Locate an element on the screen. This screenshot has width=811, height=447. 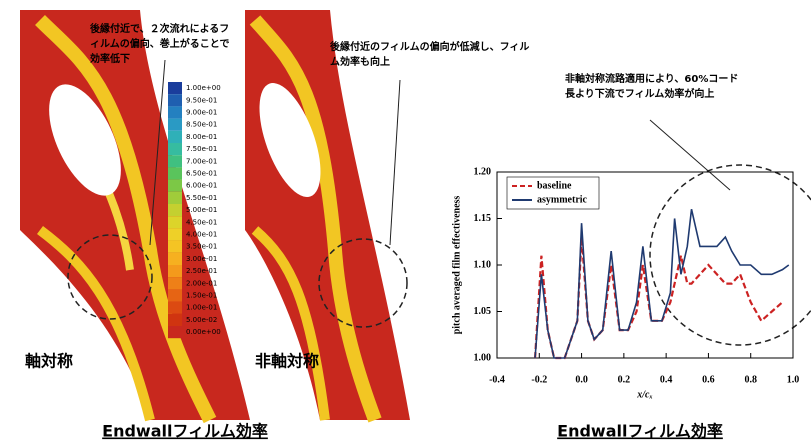
annotation: 後縁付近で、２次流れによるフィルムの偏向、巻上がることで効率低下 is located at coordinates (160, 44).